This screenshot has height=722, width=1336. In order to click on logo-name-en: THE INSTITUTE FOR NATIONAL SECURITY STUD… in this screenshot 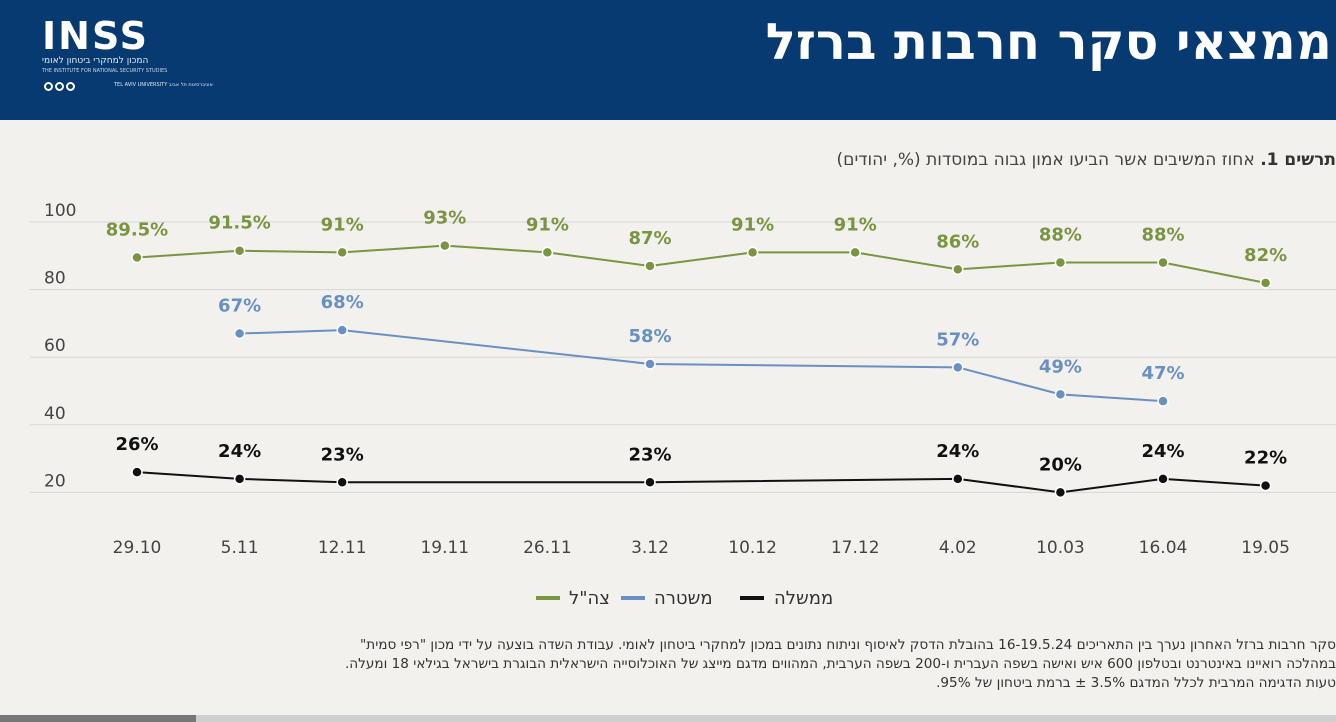, I will do `click(105, 71)`.